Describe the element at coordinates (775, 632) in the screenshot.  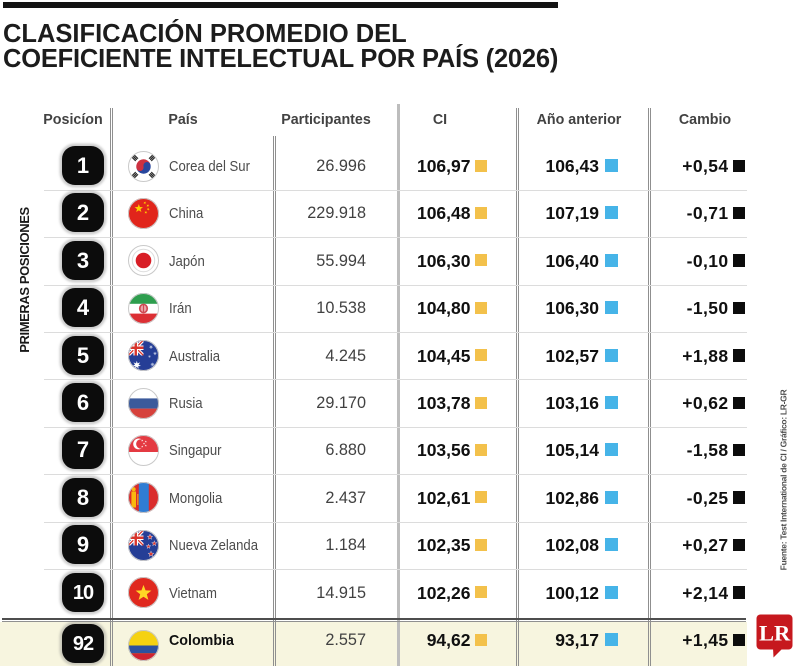
I see `svg-text: LR` at that location.